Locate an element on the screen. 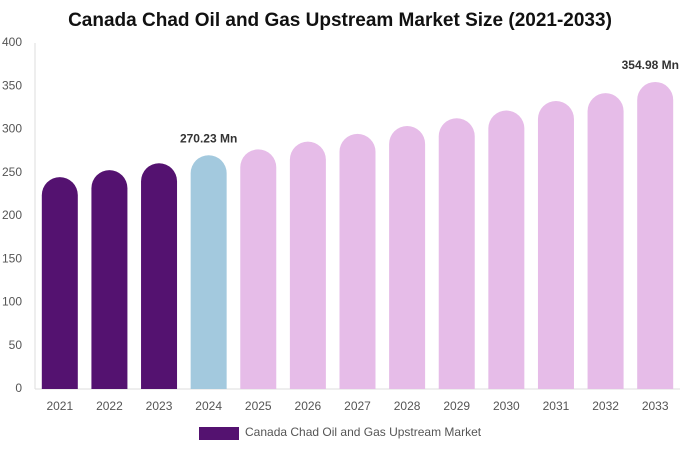 The width and height of the screenshot is (680, 450). y-tick-label: 300 is located at coordinates (12, 129).